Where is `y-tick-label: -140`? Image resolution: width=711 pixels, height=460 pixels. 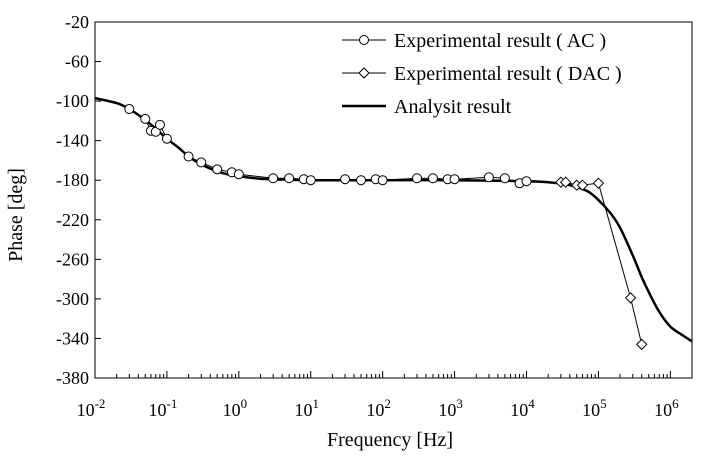
y-tick-label: -140 is located at coordinates (72, 141).